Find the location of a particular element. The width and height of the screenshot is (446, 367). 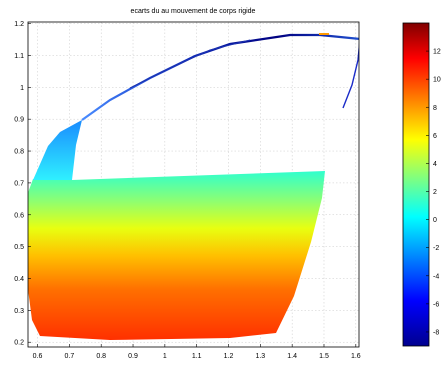

colorbar-tick-label: -4 is located at coordinates (436, 276).